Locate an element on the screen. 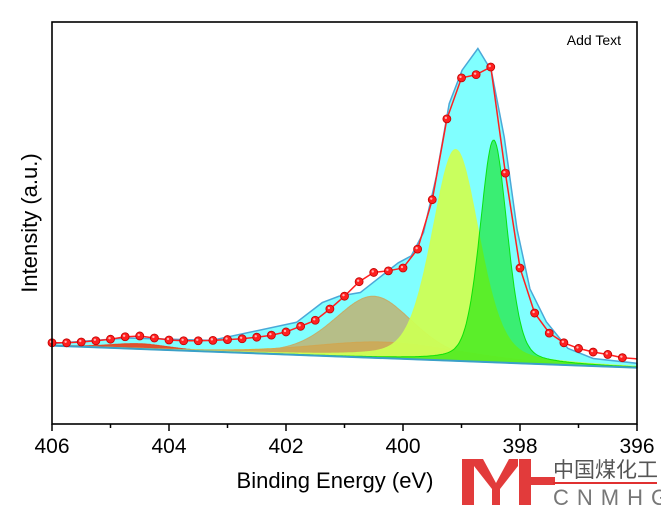 This screenshot has height=507, width=661. logo-mh-mark is located at coordinates (508, 482).